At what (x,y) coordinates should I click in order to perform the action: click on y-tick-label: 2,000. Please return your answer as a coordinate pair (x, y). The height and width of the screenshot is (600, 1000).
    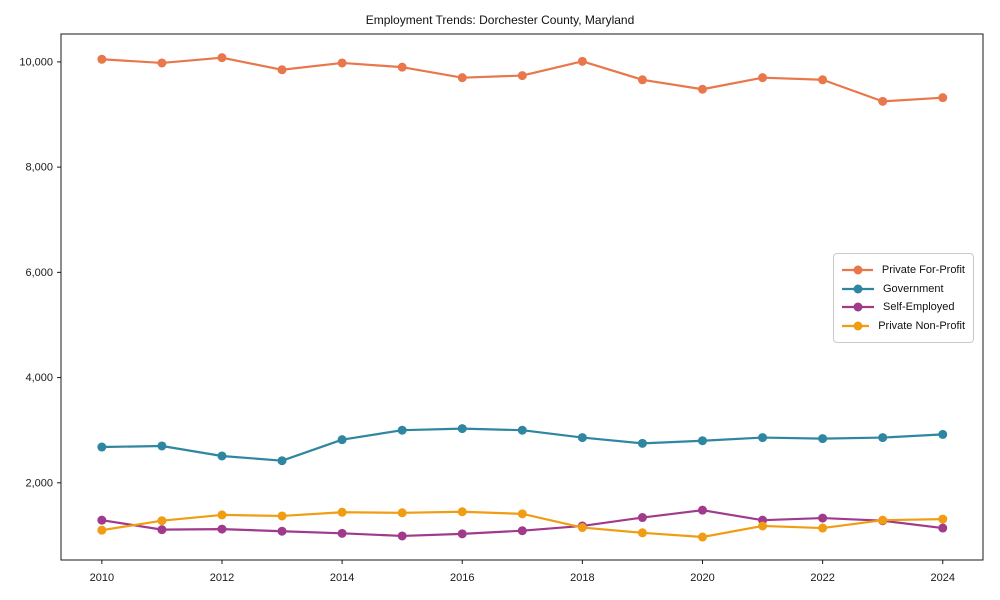
    Looking at the image, I should click on (39, 483).